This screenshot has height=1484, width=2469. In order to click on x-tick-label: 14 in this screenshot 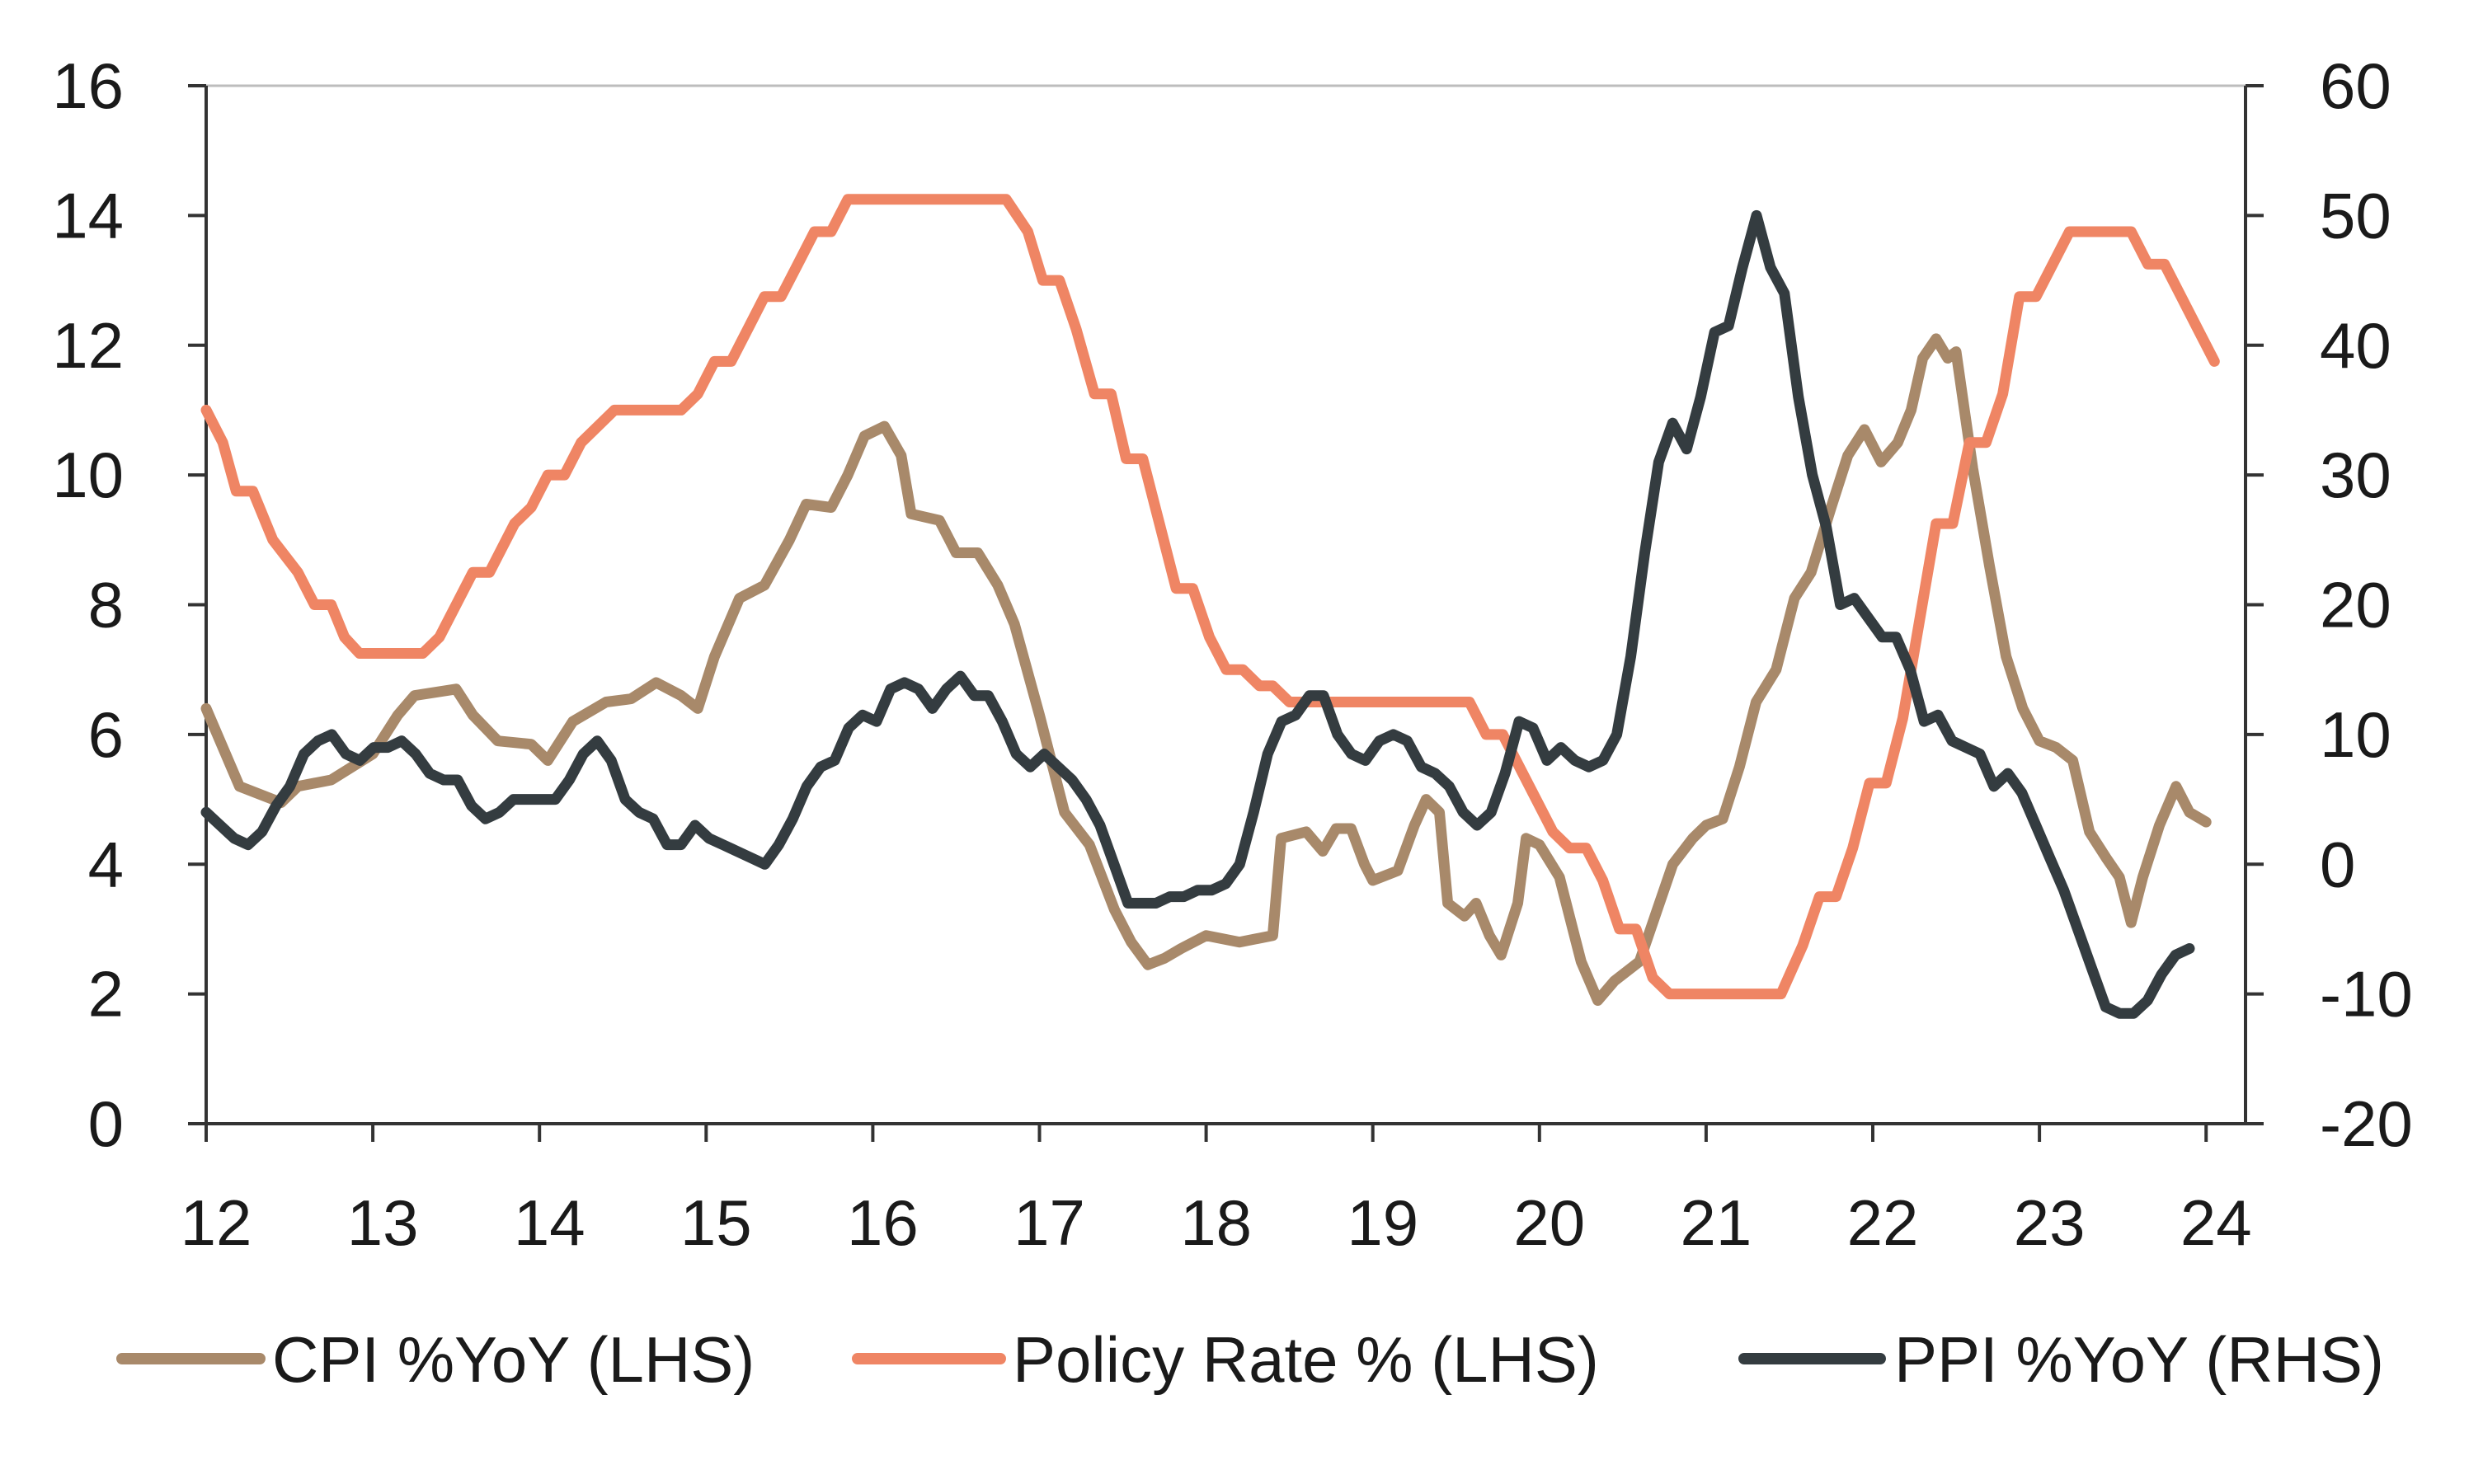, I will do `click(550, 1222)`.